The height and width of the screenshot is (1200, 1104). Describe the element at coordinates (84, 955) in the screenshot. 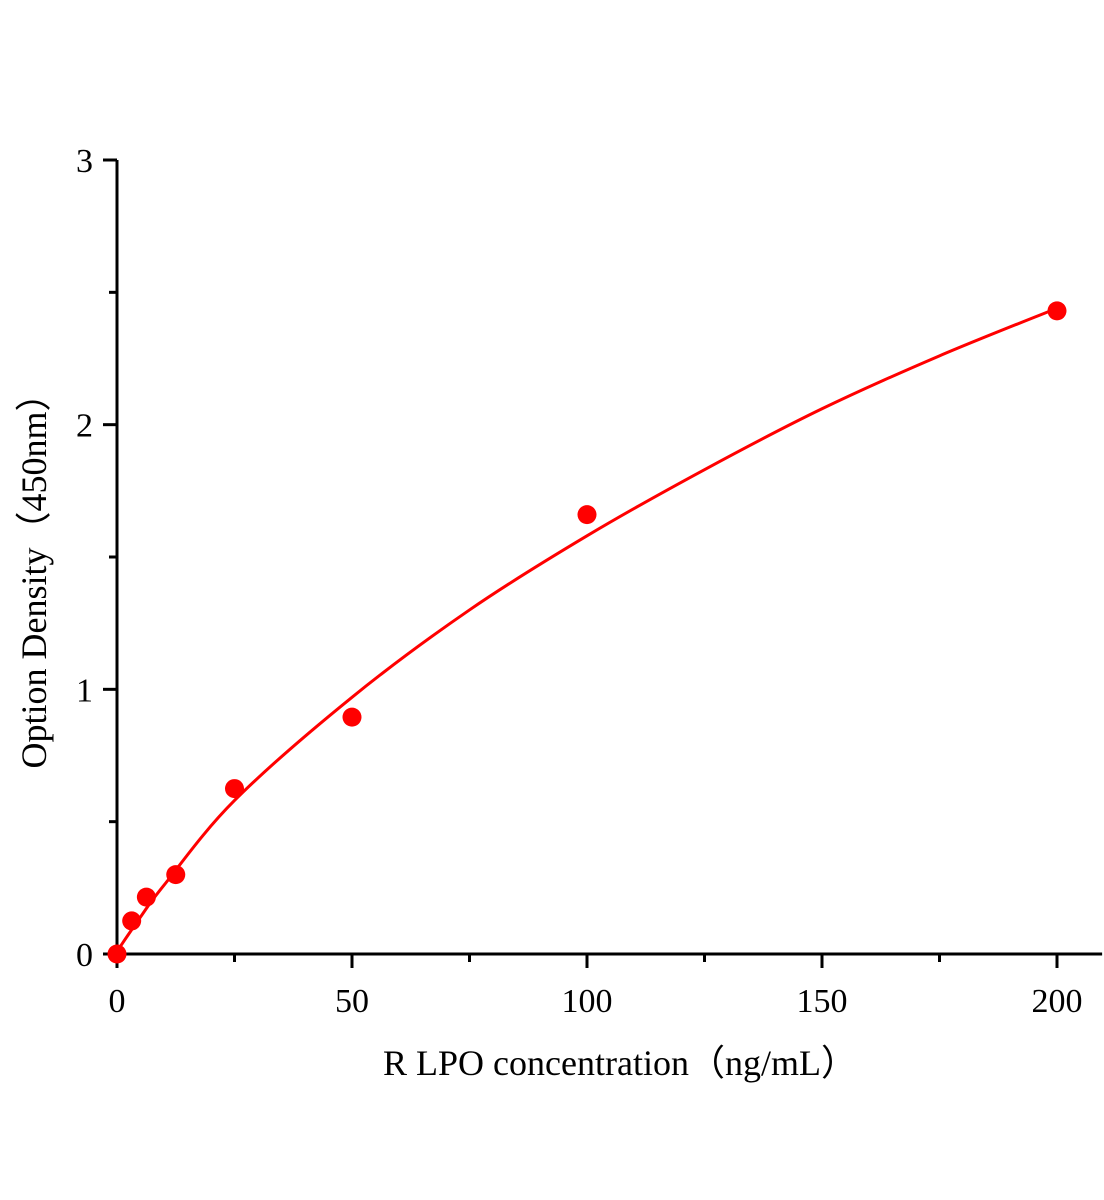

I see `y-tick-label: 0` at that location.